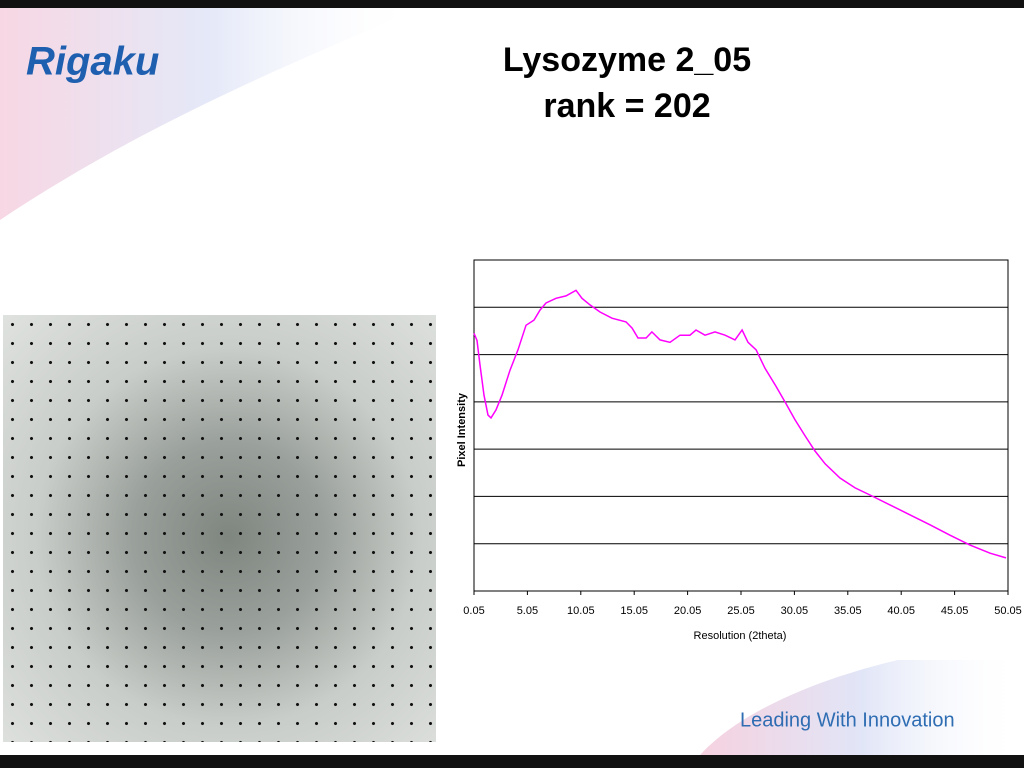 This screenshot has height=768, width=1024. What do you see at coordinates (741, 611) in the screenshot?
I see `x-tick-label: 25.05` at bounding box center [741, 611].